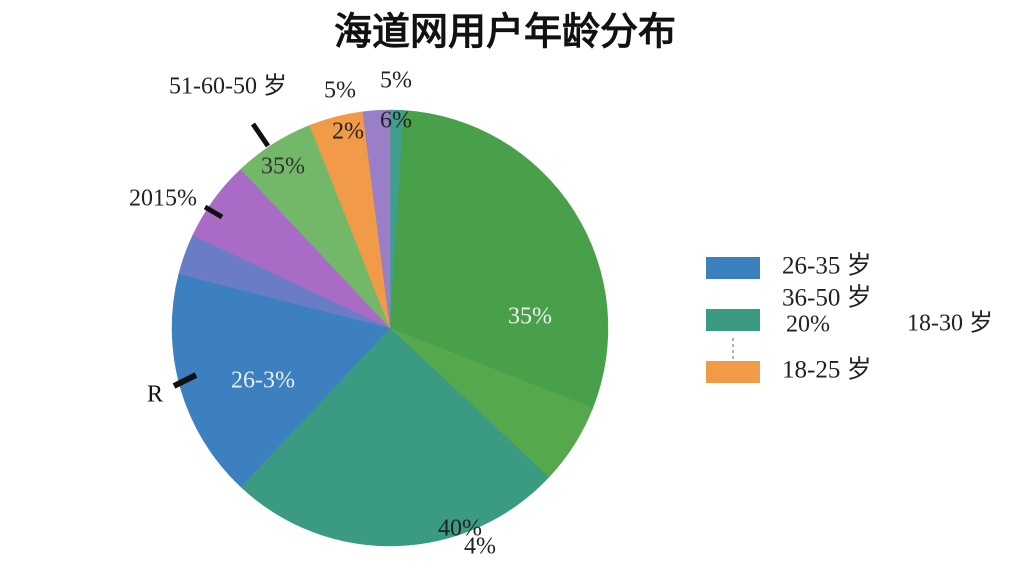  What do you see at coordinates (480, 547) in the screenshot?
I see `annotation: 4%` at bounding box center [480, 547].